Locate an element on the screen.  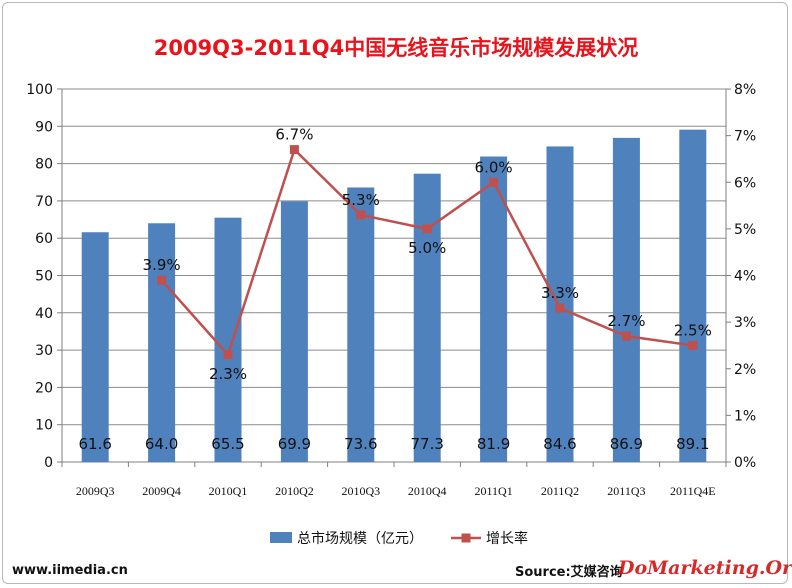
x-tick-label: 2009Q4 is located at coordinates (161, 491).